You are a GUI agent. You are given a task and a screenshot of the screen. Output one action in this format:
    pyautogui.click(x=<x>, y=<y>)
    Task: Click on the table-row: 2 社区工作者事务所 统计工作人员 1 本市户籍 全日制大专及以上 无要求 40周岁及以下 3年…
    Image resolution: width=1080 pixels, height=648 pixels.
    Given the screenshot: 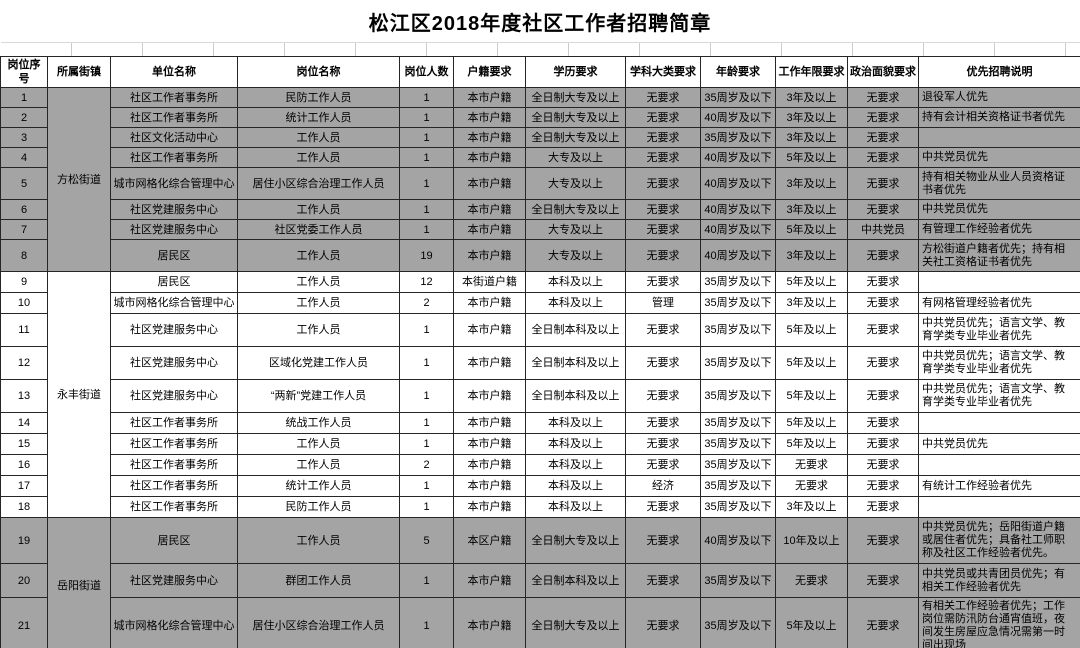 What is the action you would take?
    pyautogui.click(x=540, y=117)
    